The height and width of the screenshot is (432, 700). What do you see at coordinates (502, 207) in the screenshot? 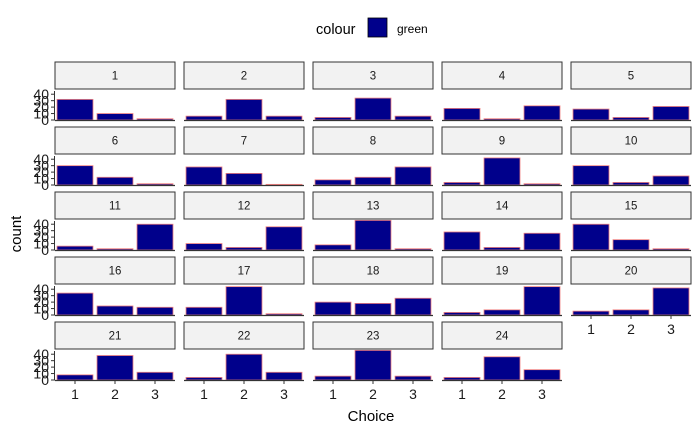
I see `facet-strip-label: 14` at bounding box center [502, 207].